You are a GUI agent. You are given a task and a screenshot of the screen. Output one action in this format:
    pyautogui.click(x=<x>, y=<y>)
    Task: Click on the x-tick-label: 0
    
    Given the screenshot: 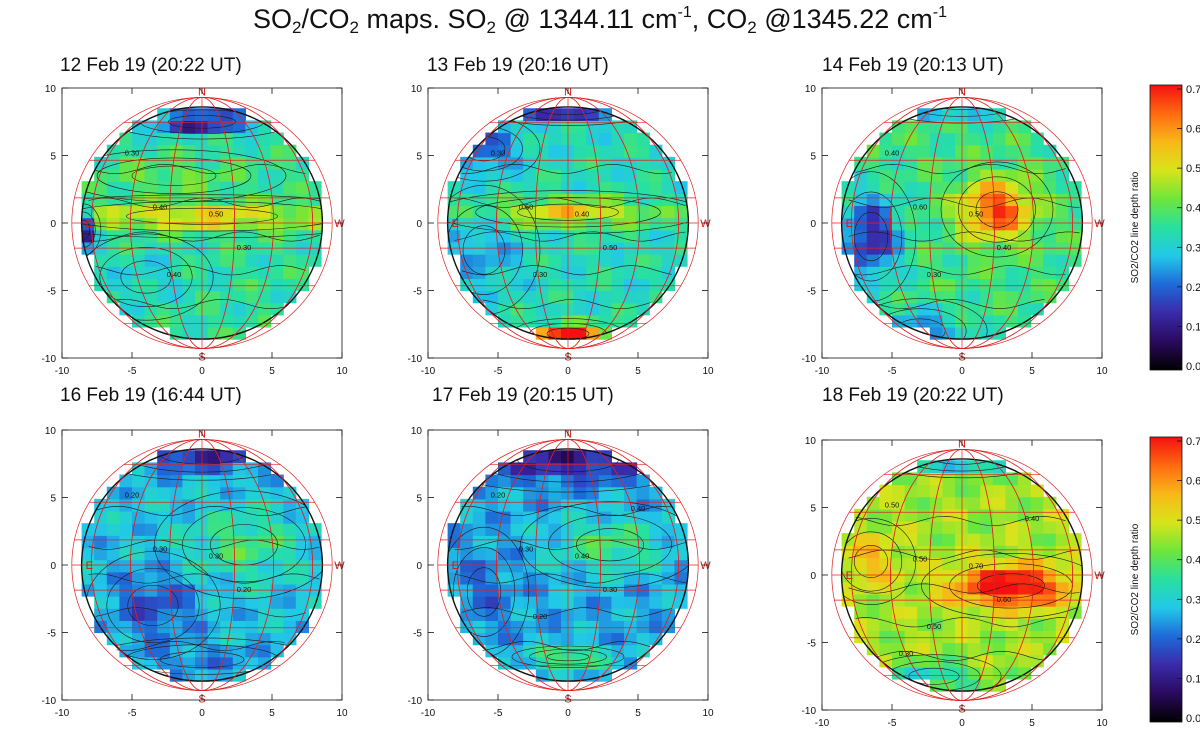 What is the action you would take?
    pyautogui.click(x=202, y=371)
    